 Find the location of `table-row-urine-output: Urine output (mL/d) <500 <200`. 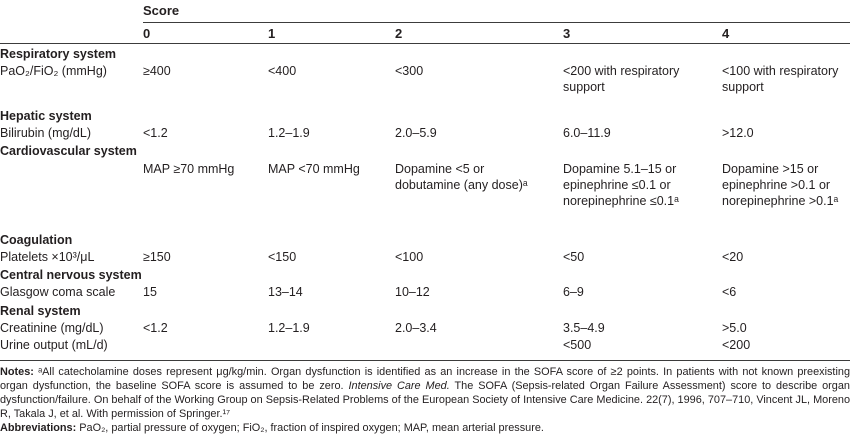

table-row-urine-output: Urine output (mL/d) <500 <200 is located at coordinates (425, 347).